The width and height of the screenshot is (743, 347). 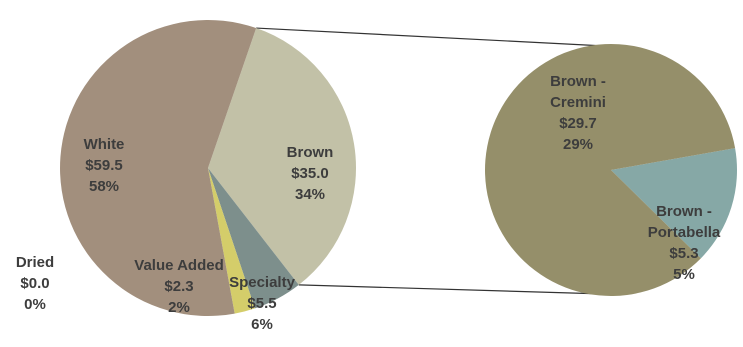 What do you see at coordinates (262, 282) in the screenshot?
I see `label-specialty-line-1: Specialty` at bounding box center [262, 282].